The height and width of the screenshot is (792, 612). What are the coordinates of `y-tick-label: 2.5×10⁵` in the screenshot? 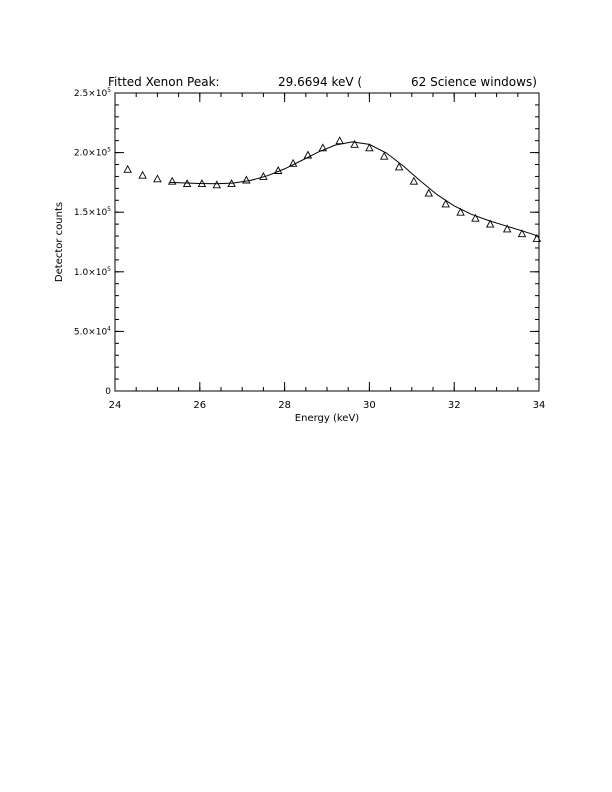 It's located at (92, 93).